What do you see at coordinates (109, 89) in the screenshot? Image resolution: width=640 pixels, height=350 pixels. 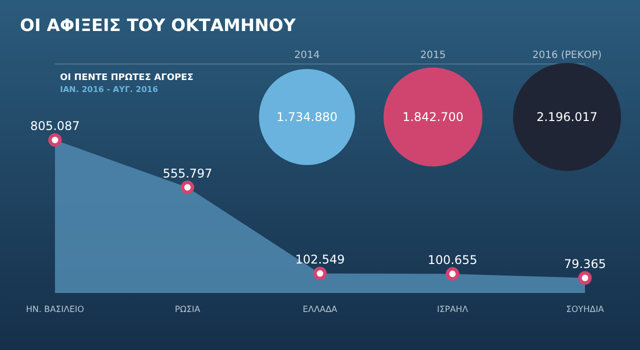 I see `text: ΙΑΝ. 2016 - ΑΥΓ. 2016` at bounding box center [109, 89].